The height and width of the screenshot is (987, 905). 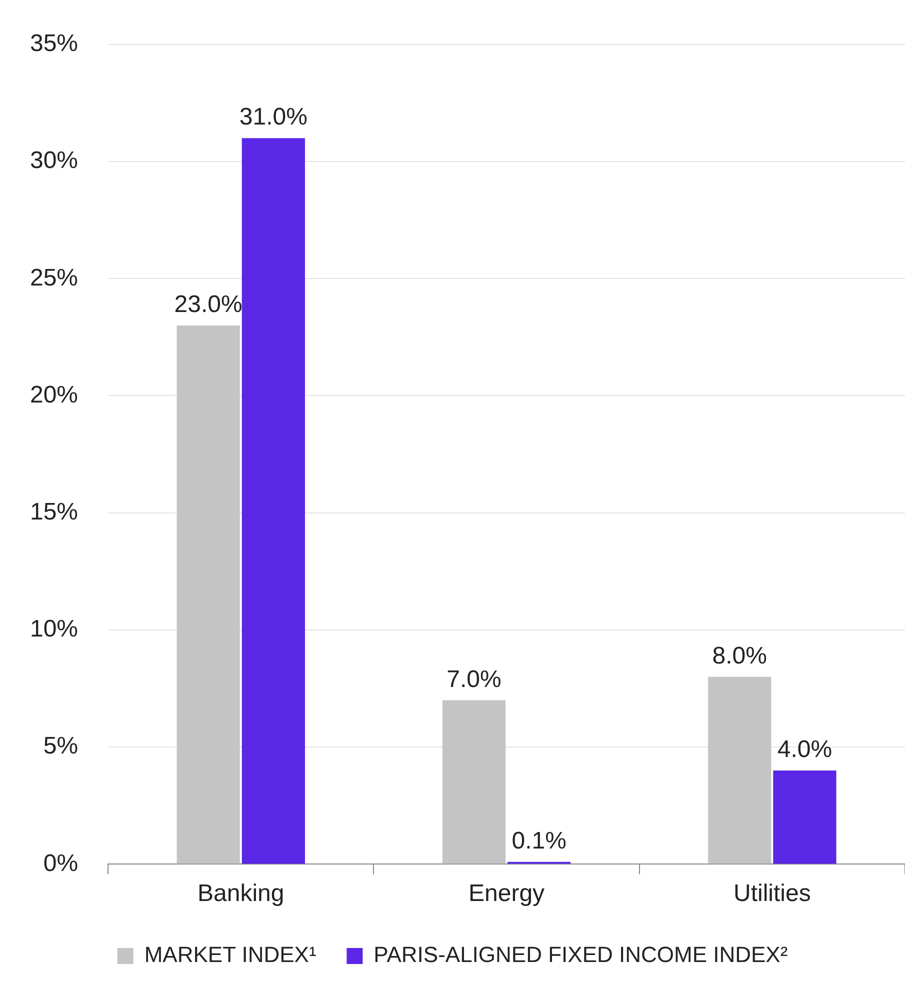 What do you see at coordinates (772, 894) in the screenshot?
I see `x-tick-label: Utilities` at bounding box center [772, 894].